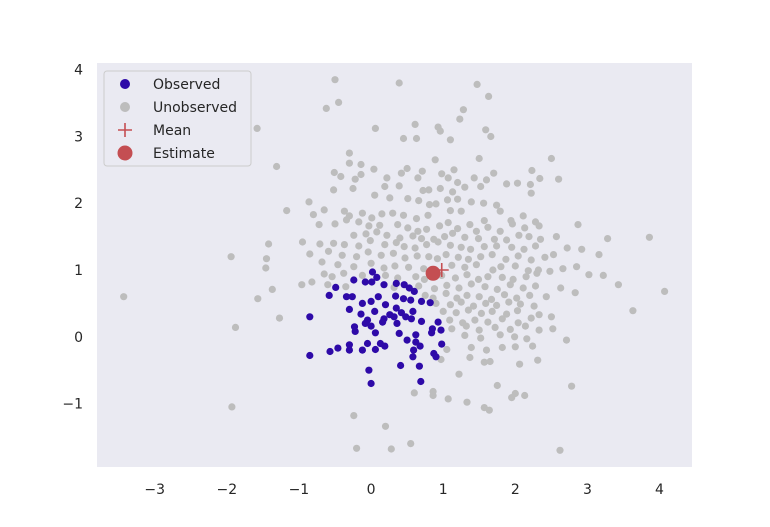 The height and width of the screenshot is (527, 770). I want to click on legend-mean-marker, so click(125, 130).